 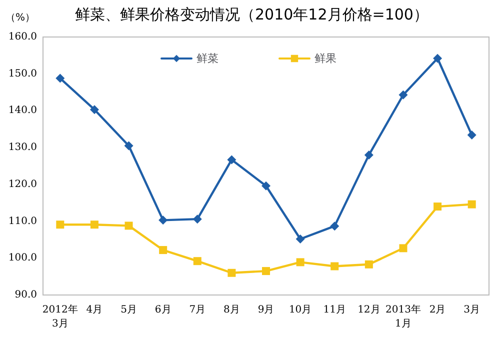 I want to click on legend-label: 鲜菜, so click(x=207, y=58).